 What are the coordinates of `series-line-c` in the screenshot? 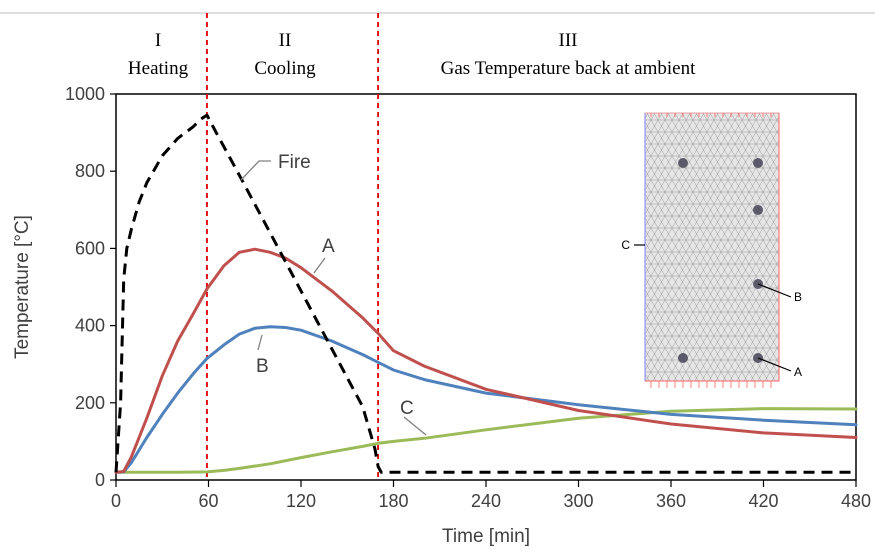 It's located at (486, 440).